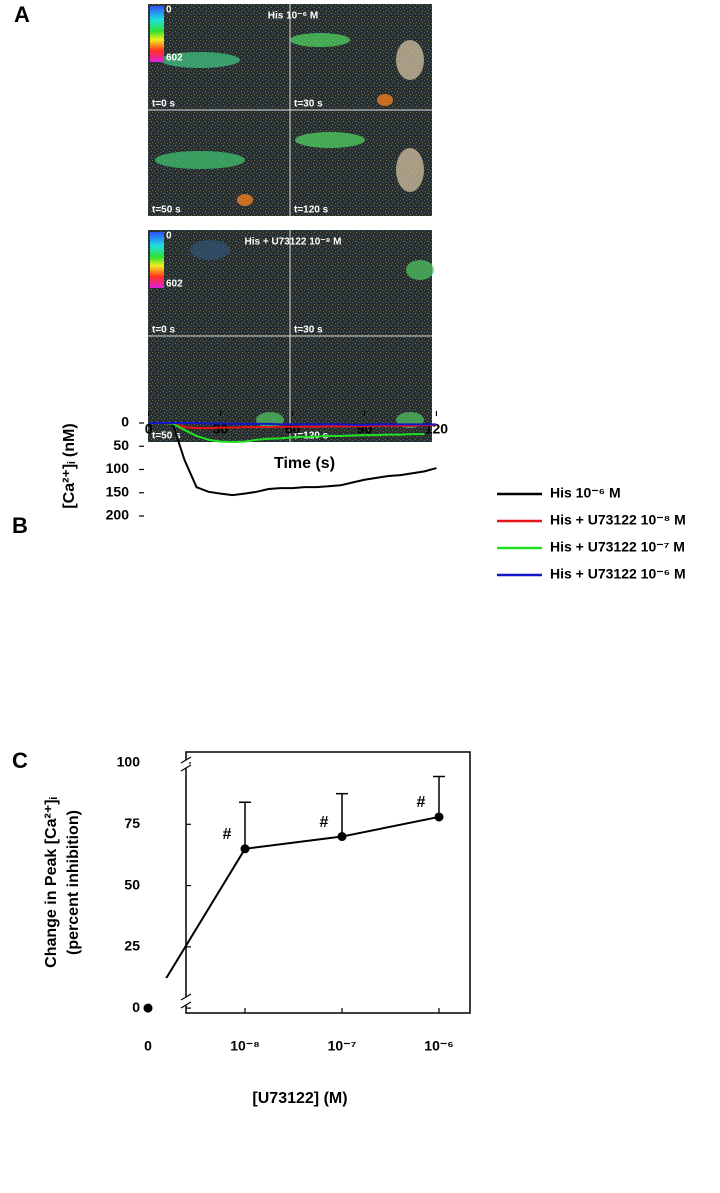 The width and height of the screenshot is (720, 1193). Describe the element at coordinates (245, 1046) in the screenshot. I see `x-tick-label: 10⁻⁸` at that location.